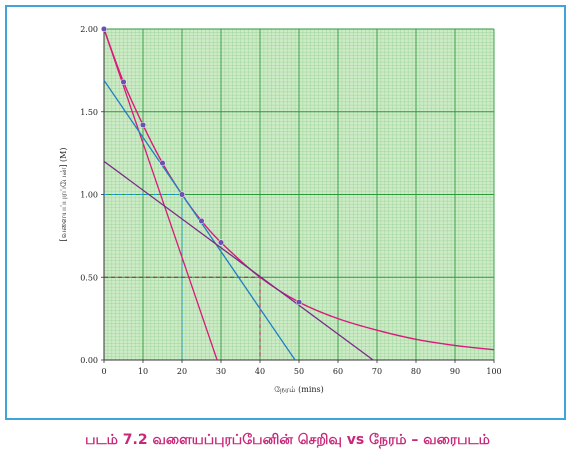 This screenshot has width=575, height=465. What do you see at coordinates (63, 195) in the screenshot?
I see `y-axis-label: [வளையப்புரப்பேன்] (M)` at bounding box center [63, 195].